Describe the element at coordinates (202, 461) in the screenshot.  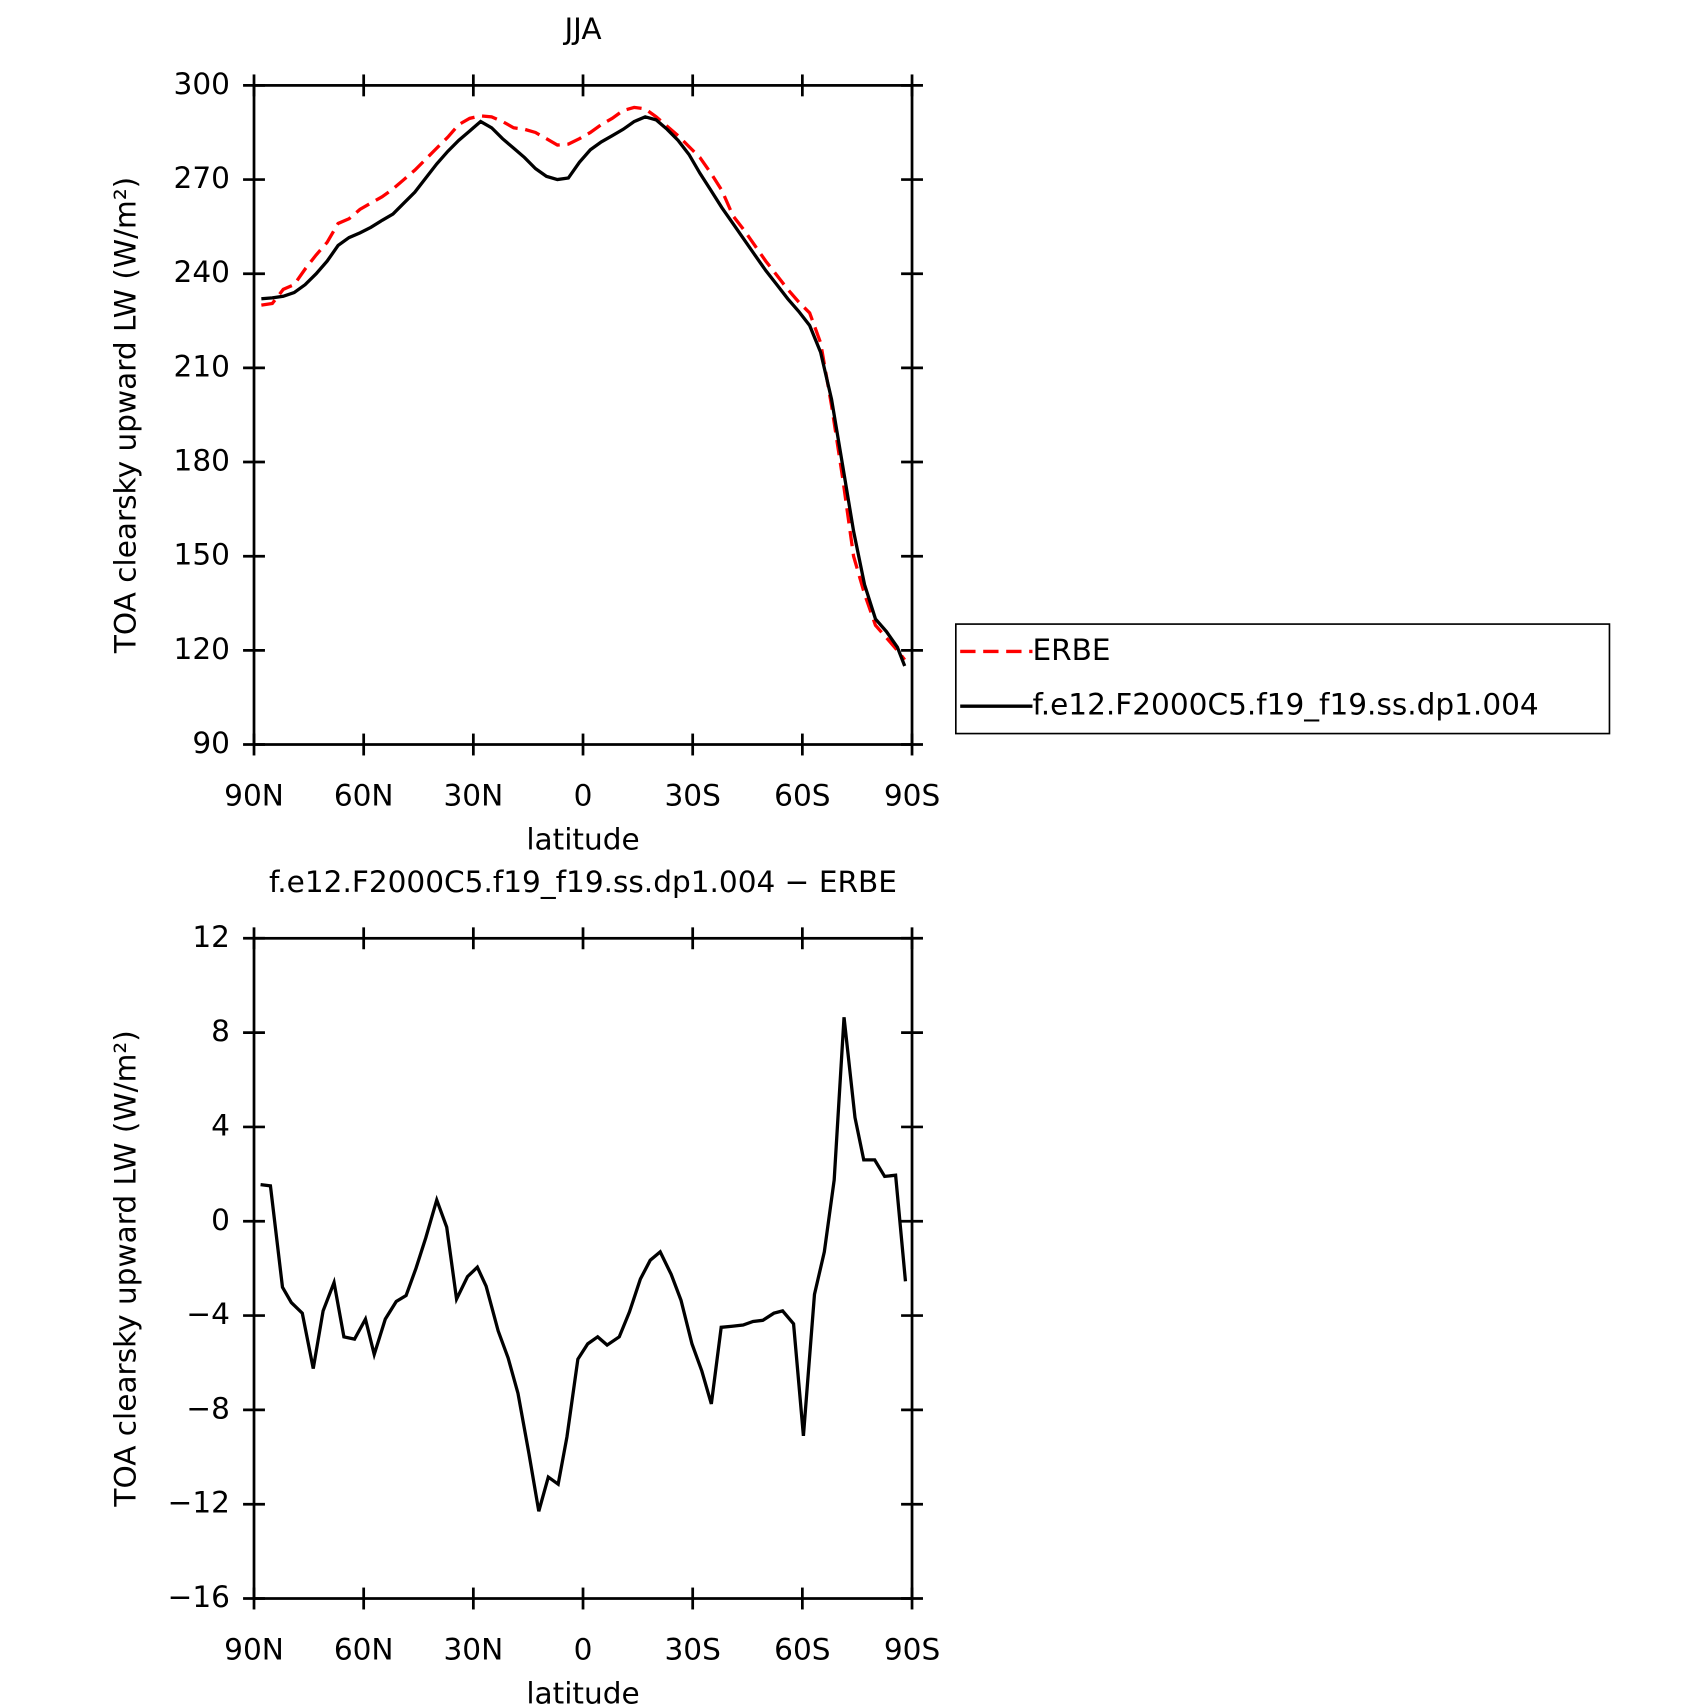
I see `y-tick-label: 180` at that location.